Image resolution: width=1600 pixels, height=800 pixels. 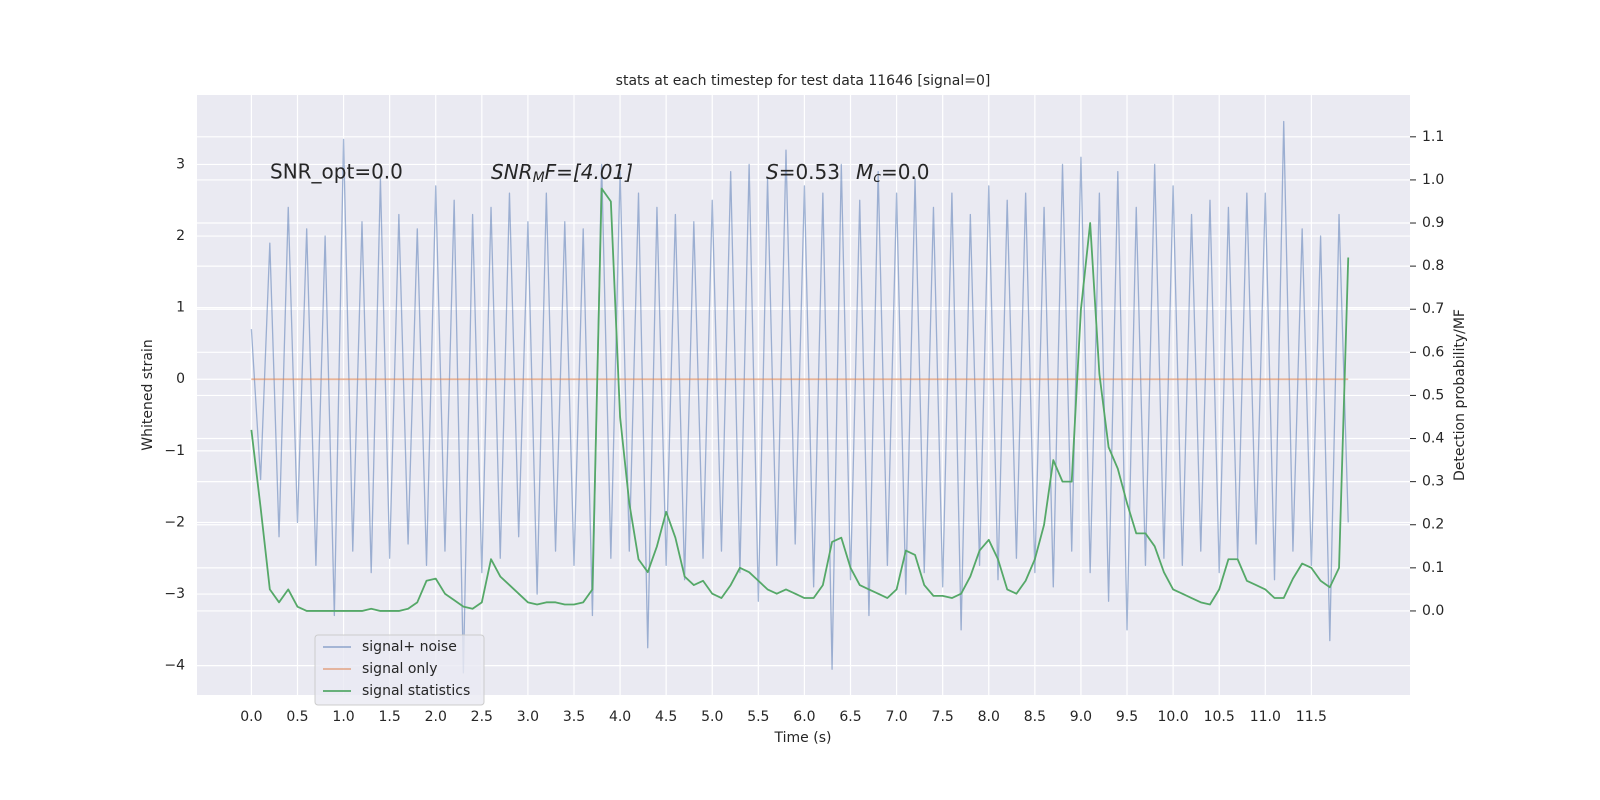 I want to click on y2-tick-label: 0.6, so click(x=1433, y=352).